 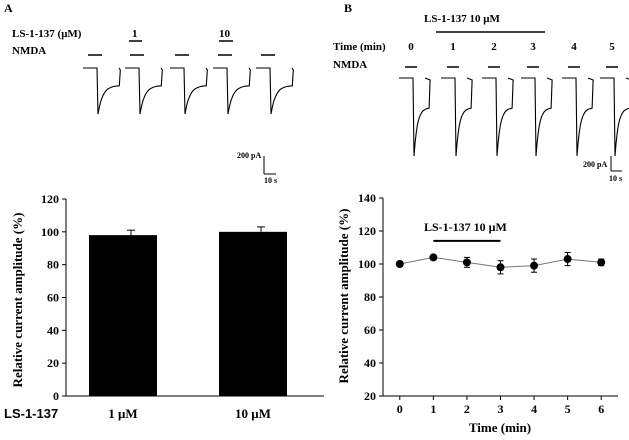 What do you see at coordinates (367, 198) in the screenshot?
I see `line-chart-ytick-label: 140` at bounding box center [367, 198].